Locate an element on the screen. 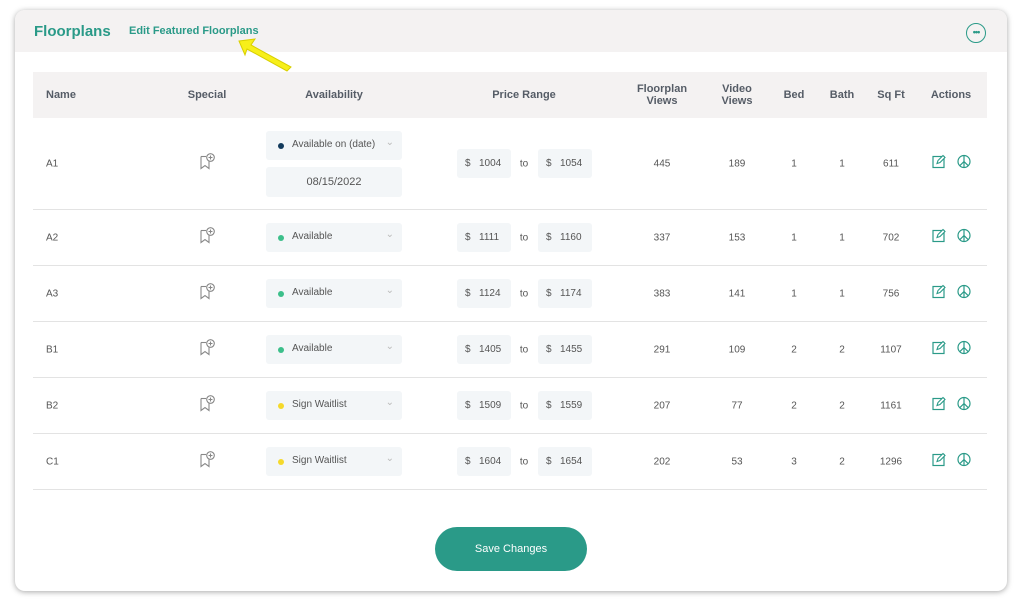  price-max-input: $1654 is located at coordinates (565, 461).